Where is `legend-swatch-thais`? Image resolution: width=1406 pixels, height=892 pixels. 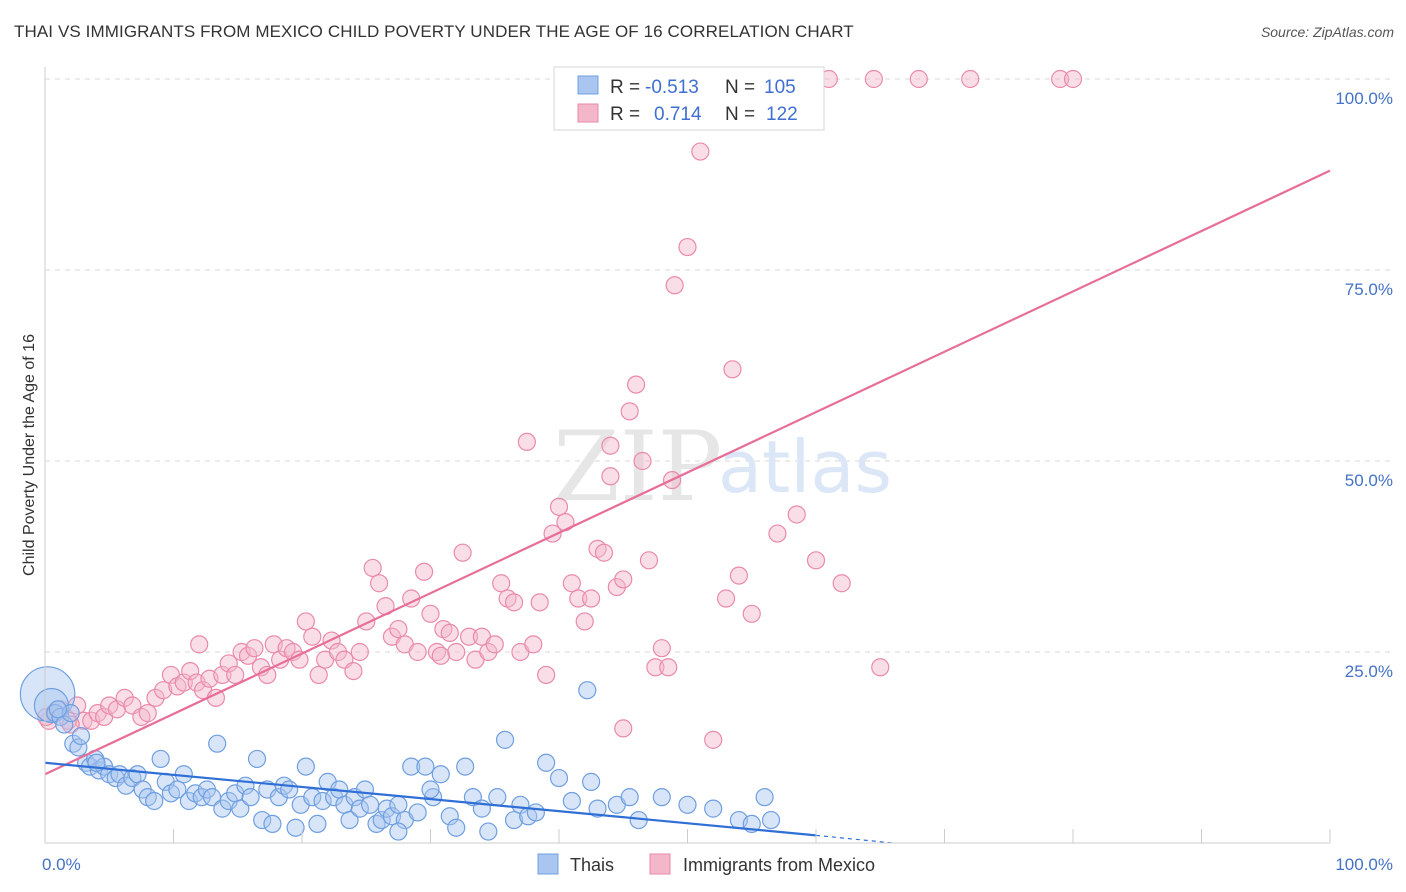
legend-swatch-thais is located at coordinates (588, 85).